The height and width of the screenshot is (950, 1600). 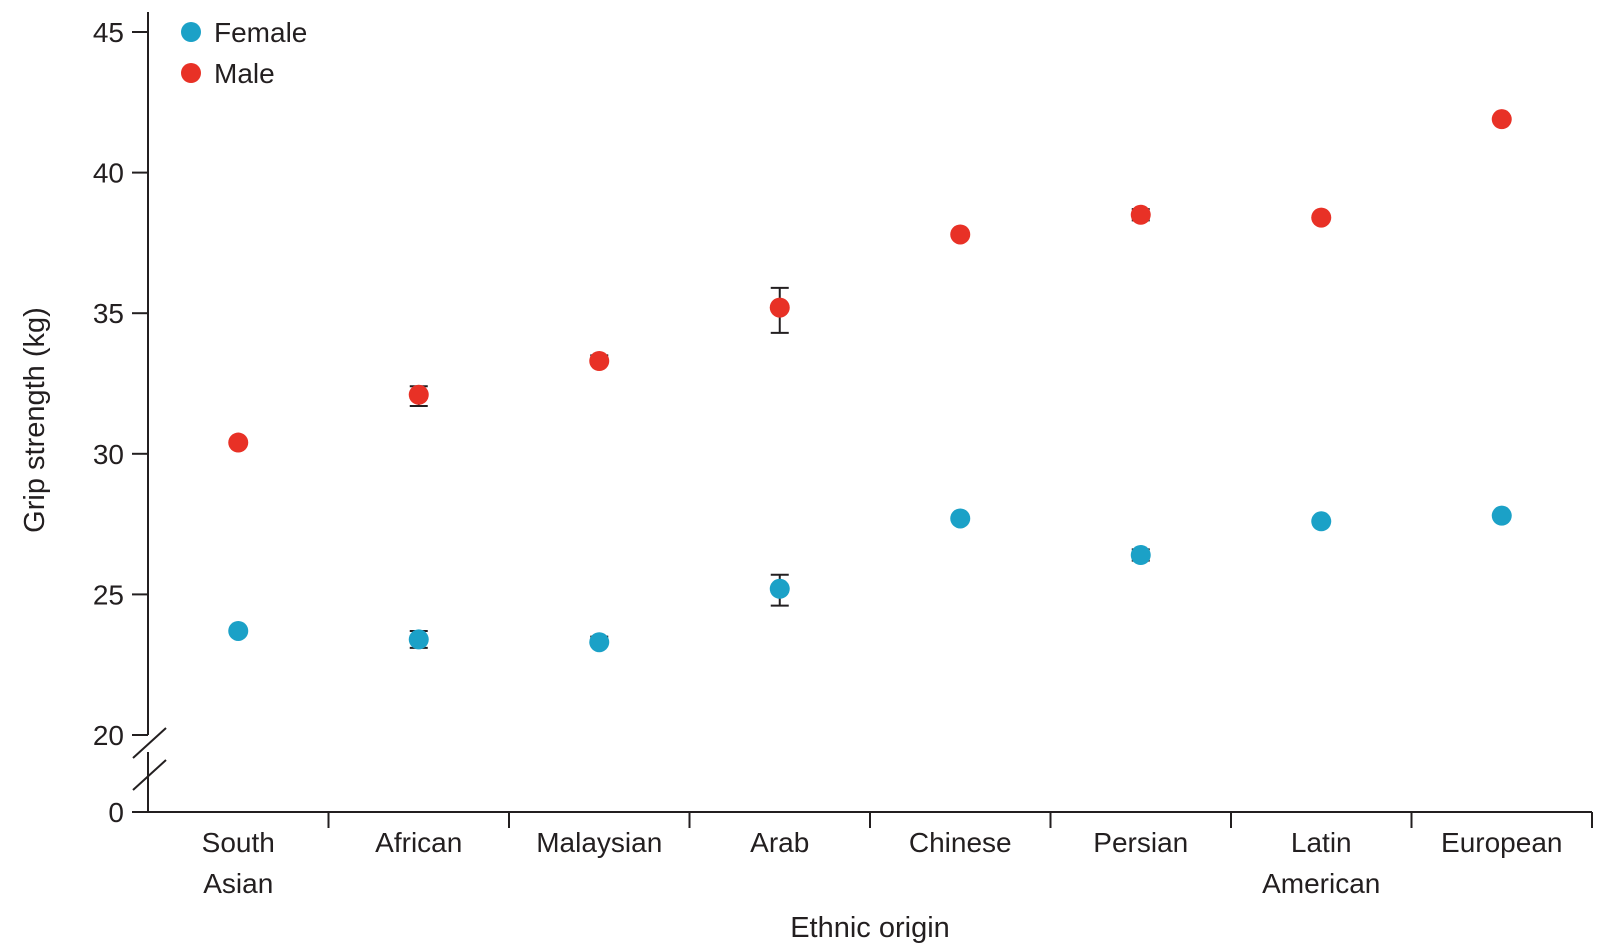 I want to click on x-tick-label: European, so click(x=1501, y=842).